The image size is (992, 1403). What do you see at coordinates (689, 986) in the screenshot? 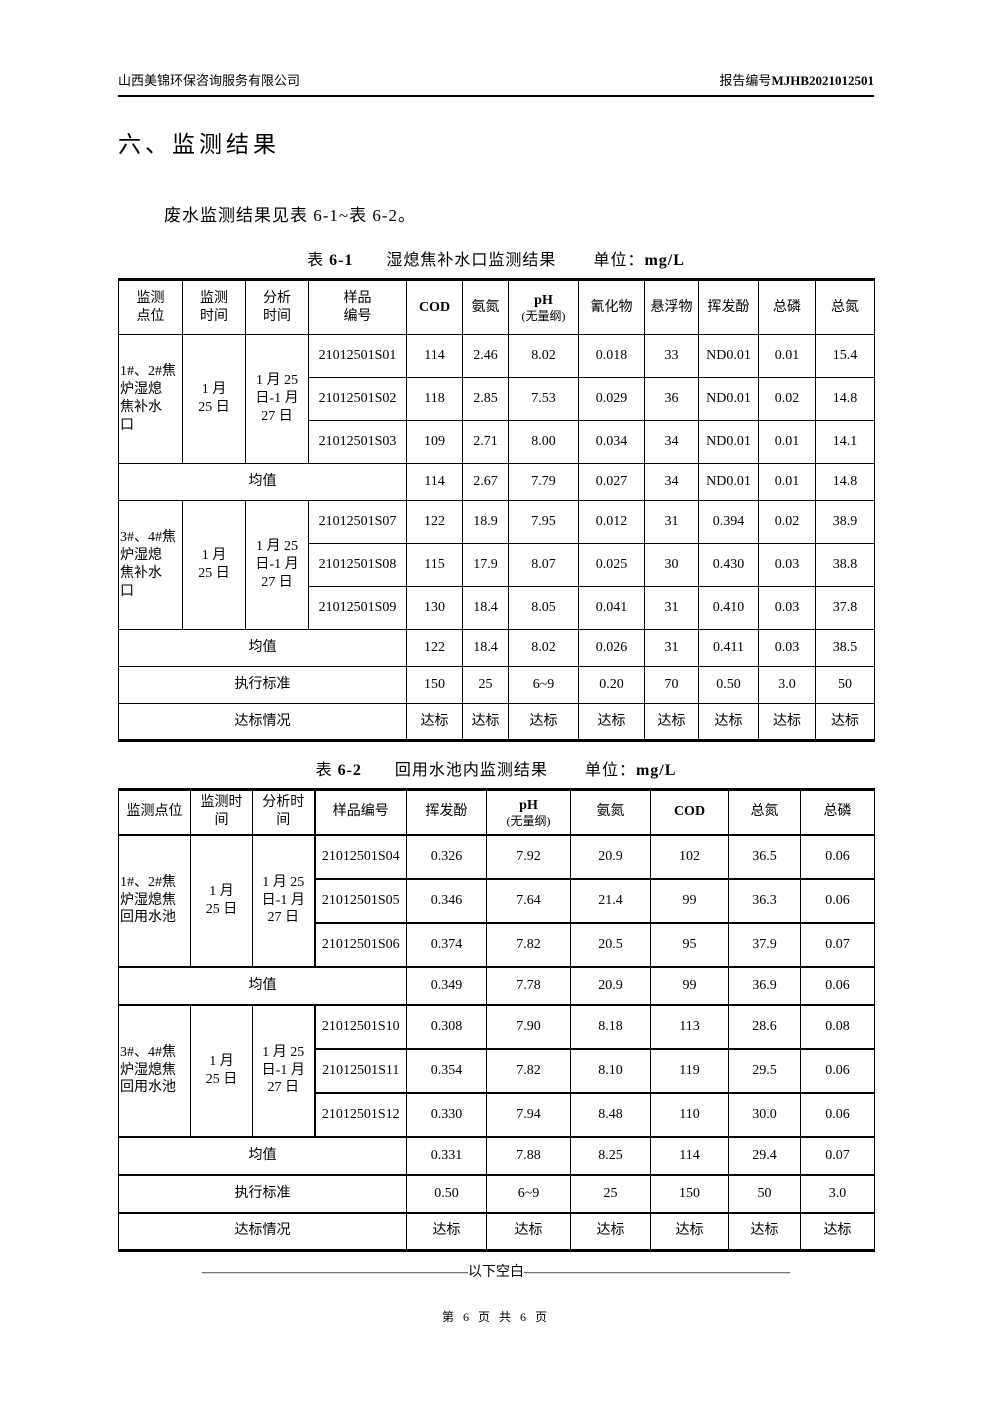
I see `mean-value-cell: 99` at bounding box center [689, 986].